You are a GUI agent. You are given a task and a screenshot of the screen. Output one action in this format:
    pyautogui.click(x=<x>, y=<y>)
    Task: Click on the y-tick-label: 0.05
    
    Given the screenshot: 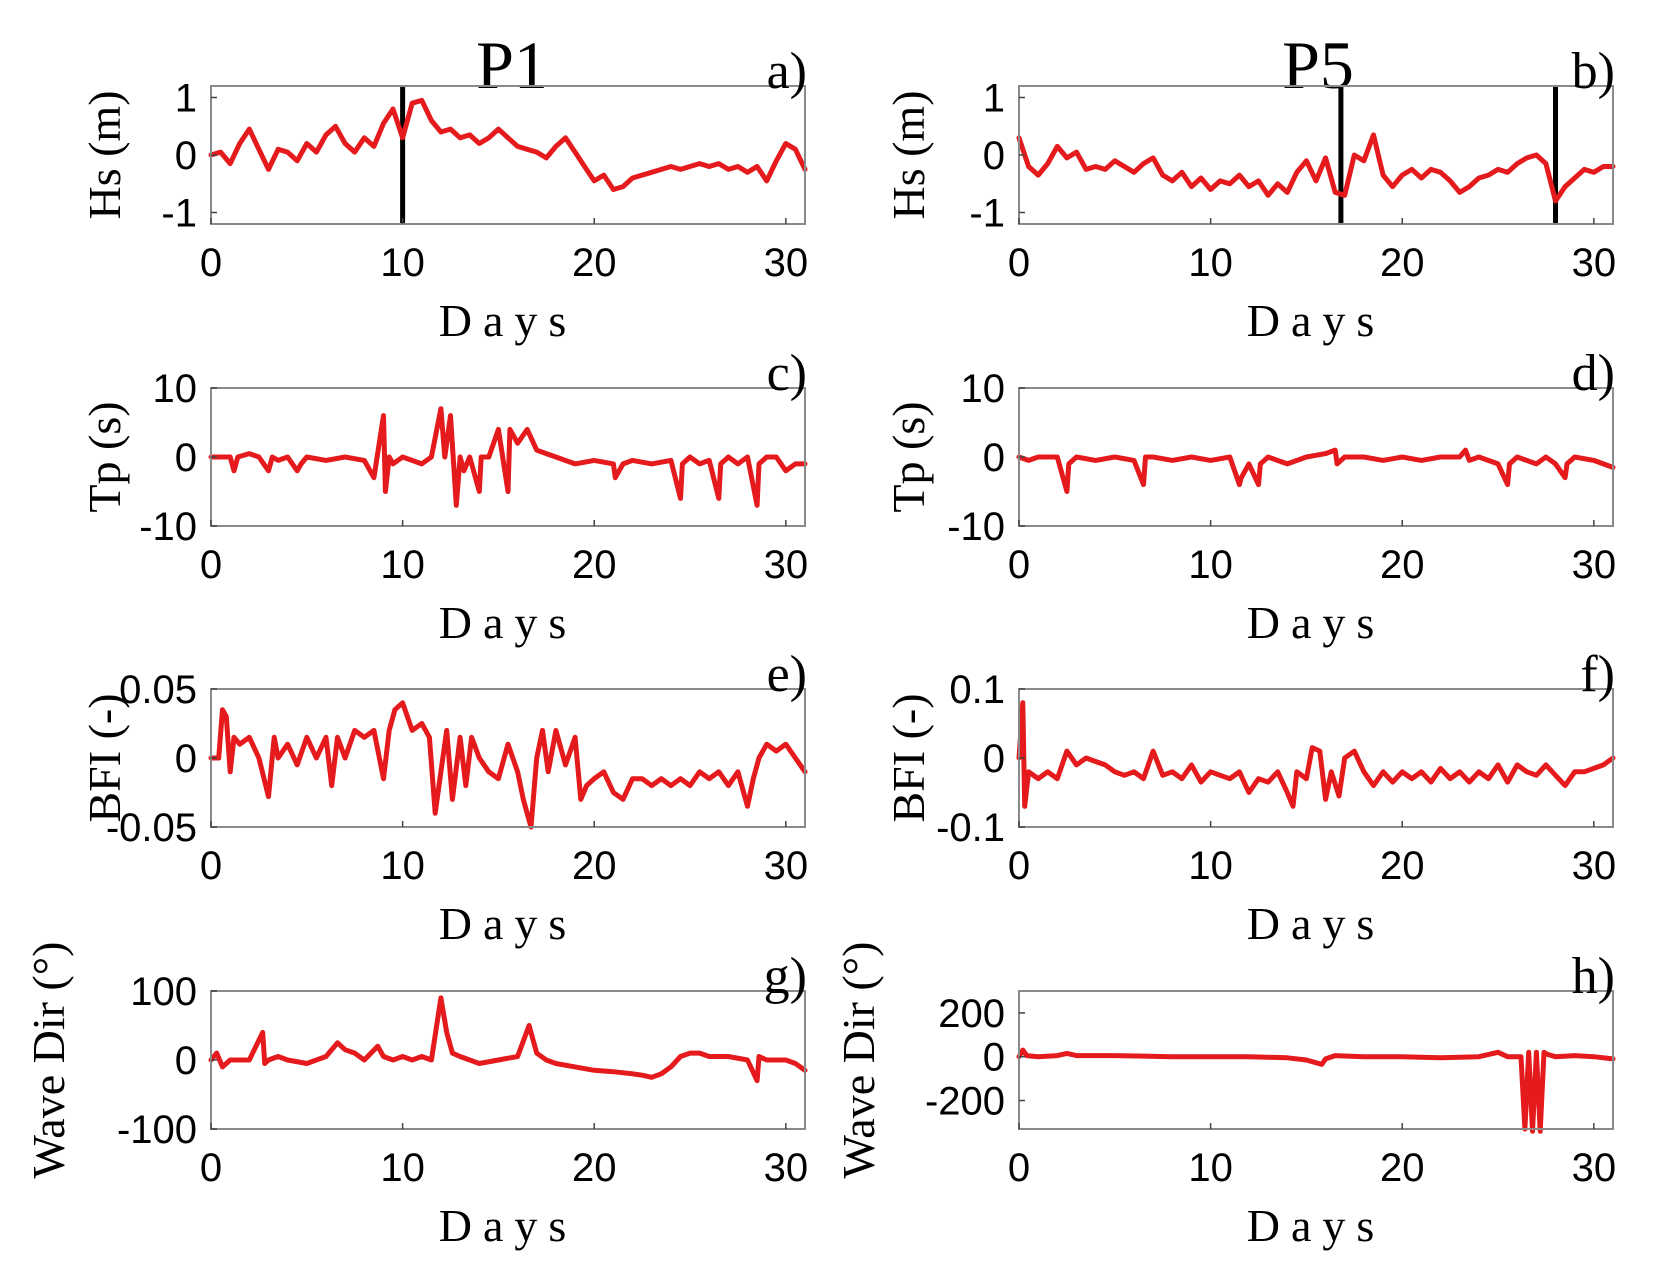 What is the action you would take?
    pyautogui.click(x=158, y=690)
    